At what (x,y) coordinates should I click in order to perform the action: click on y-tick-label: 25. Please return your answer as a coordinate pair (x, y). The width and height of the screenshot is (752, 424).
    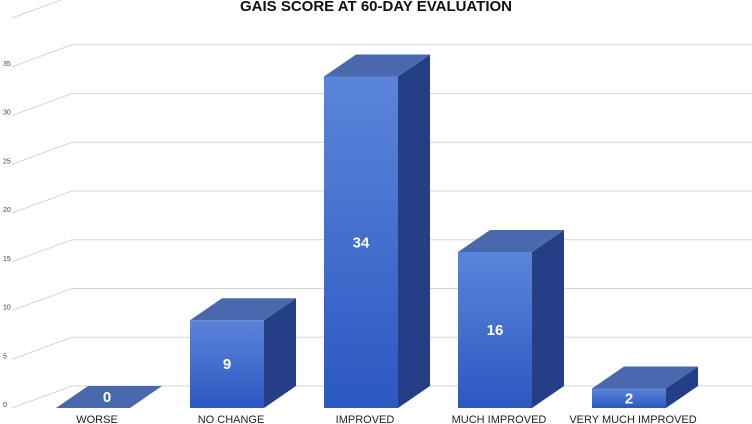
    Looking at the image, I should click on (7, 161).